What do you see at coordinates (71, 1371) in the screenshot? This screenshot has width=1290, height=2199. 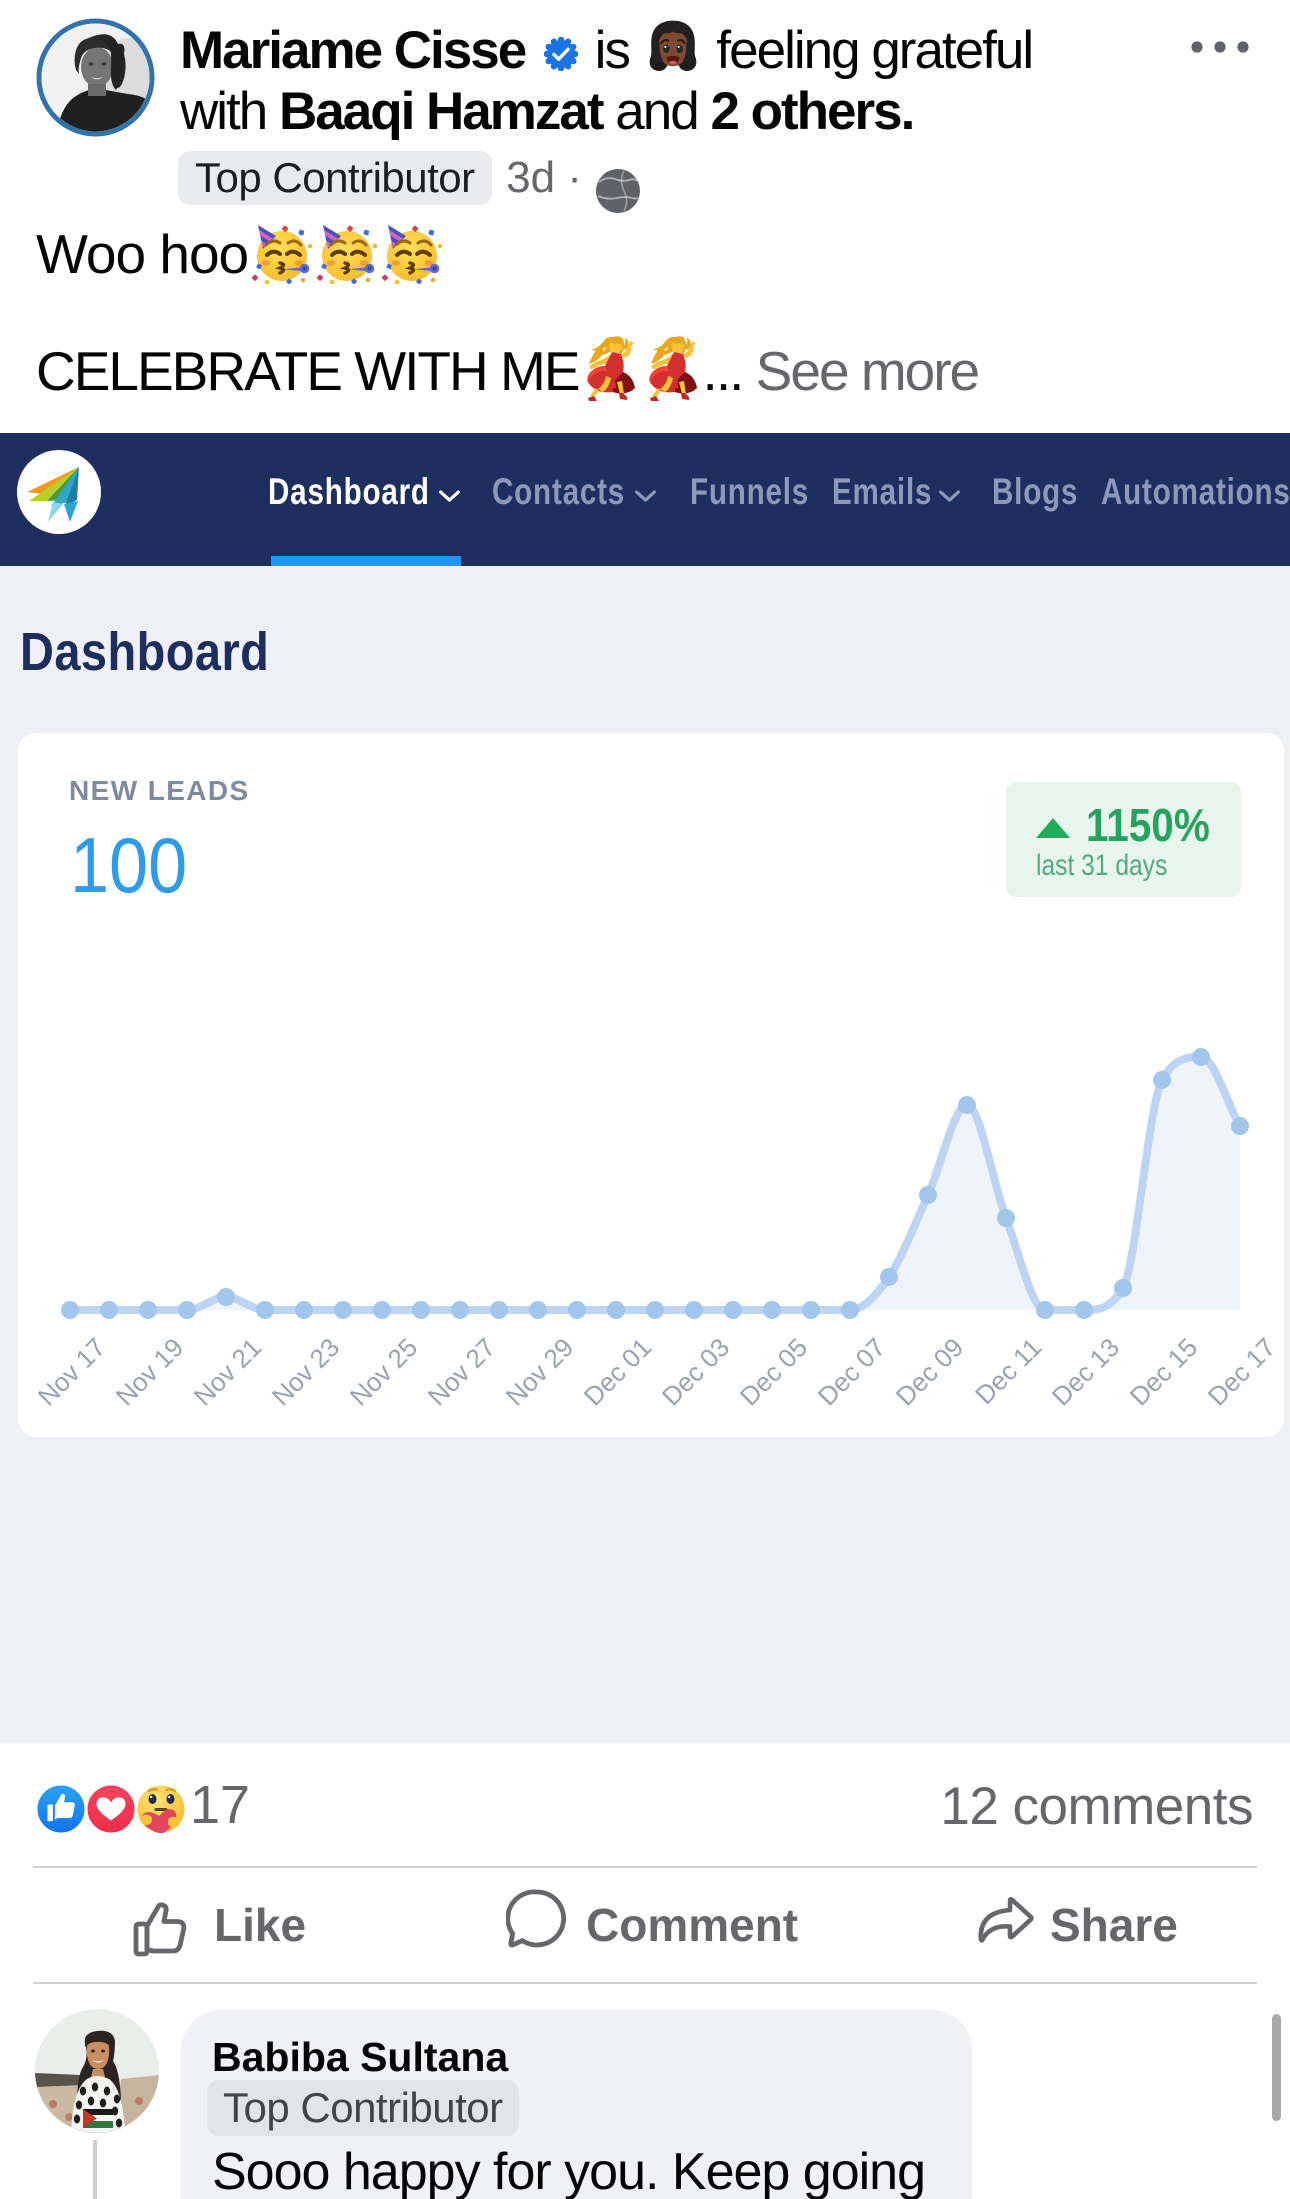 I see `svg-text: Nov 17` at bounding box center [71, 1371].